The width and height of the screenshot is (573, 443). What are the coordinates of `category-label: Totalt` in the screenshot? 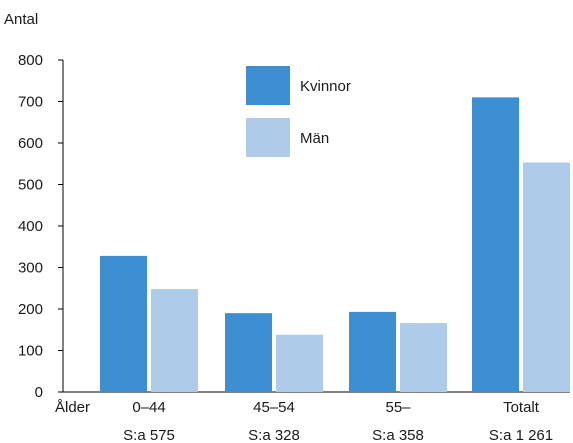 It's located at (521, 407).